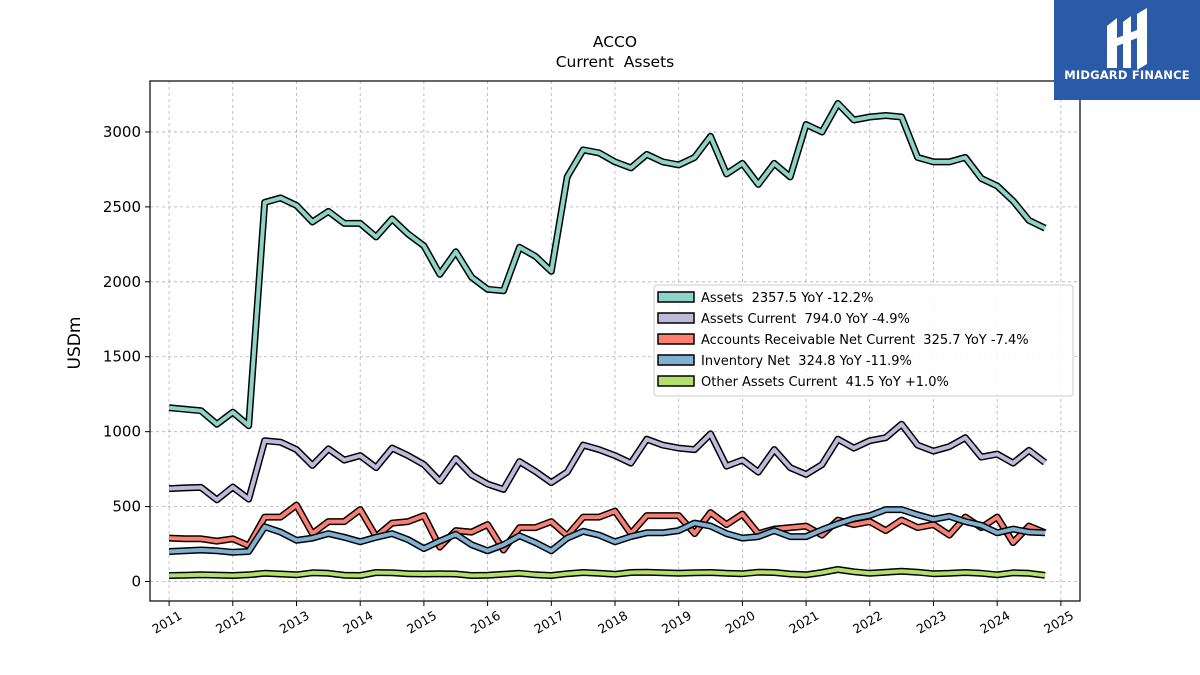 The image size is (1200, 675). I want to click on x-tick-label: 2025, so click(1058, 622).